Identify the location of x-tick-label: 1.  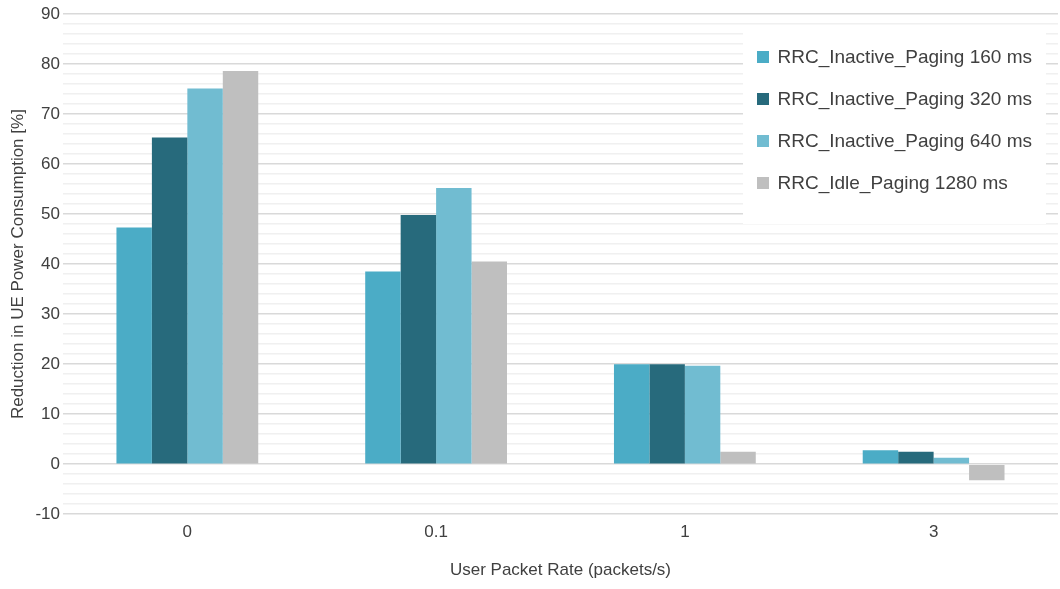
(685, 532).